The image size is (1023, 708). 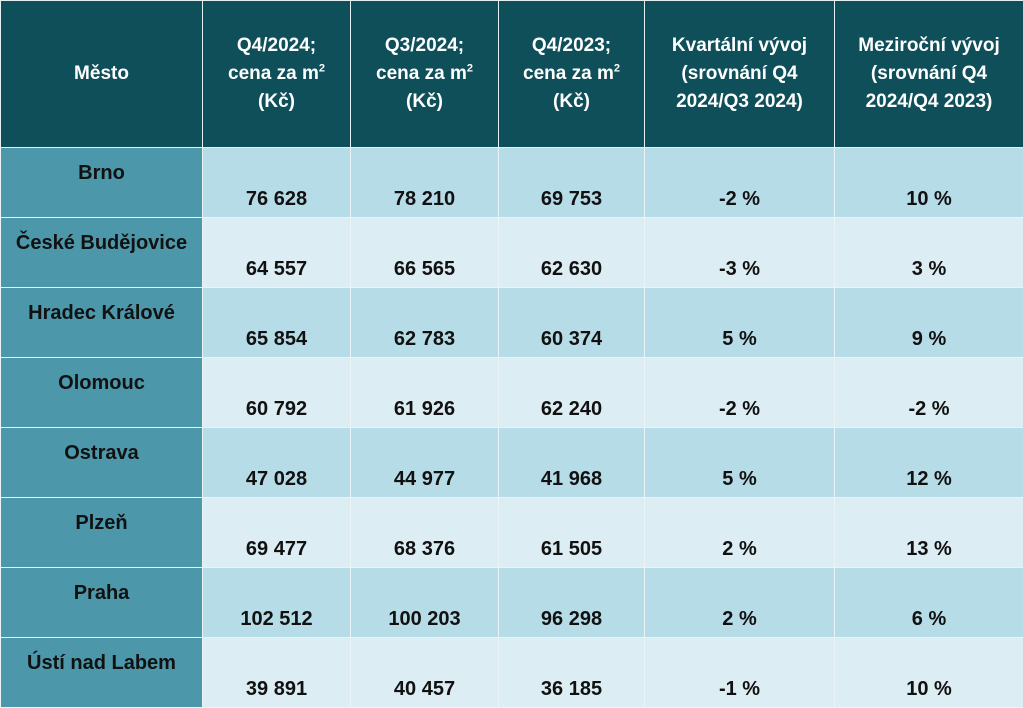 What do you see at coordinates (276, 101) in the screenshot?
I see `header-q4-2024-line3: (Kč)` at bounding box center [276, 101].